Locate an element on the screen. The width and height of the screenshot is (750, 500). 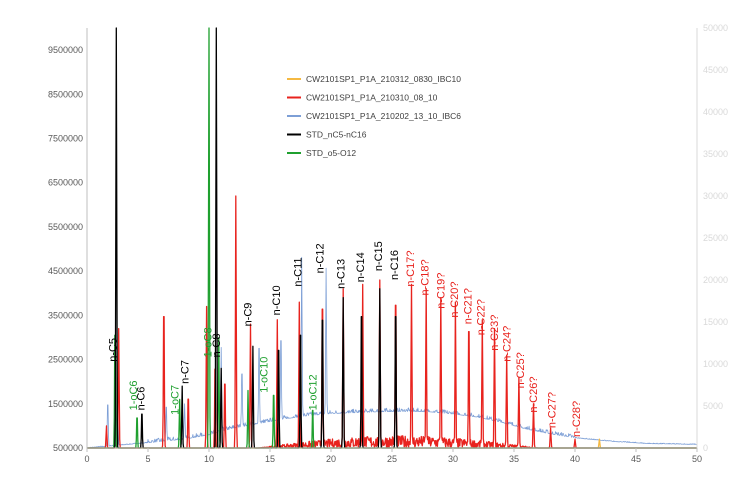
peak-label: n-C23? is located at coordinates (495, 333).